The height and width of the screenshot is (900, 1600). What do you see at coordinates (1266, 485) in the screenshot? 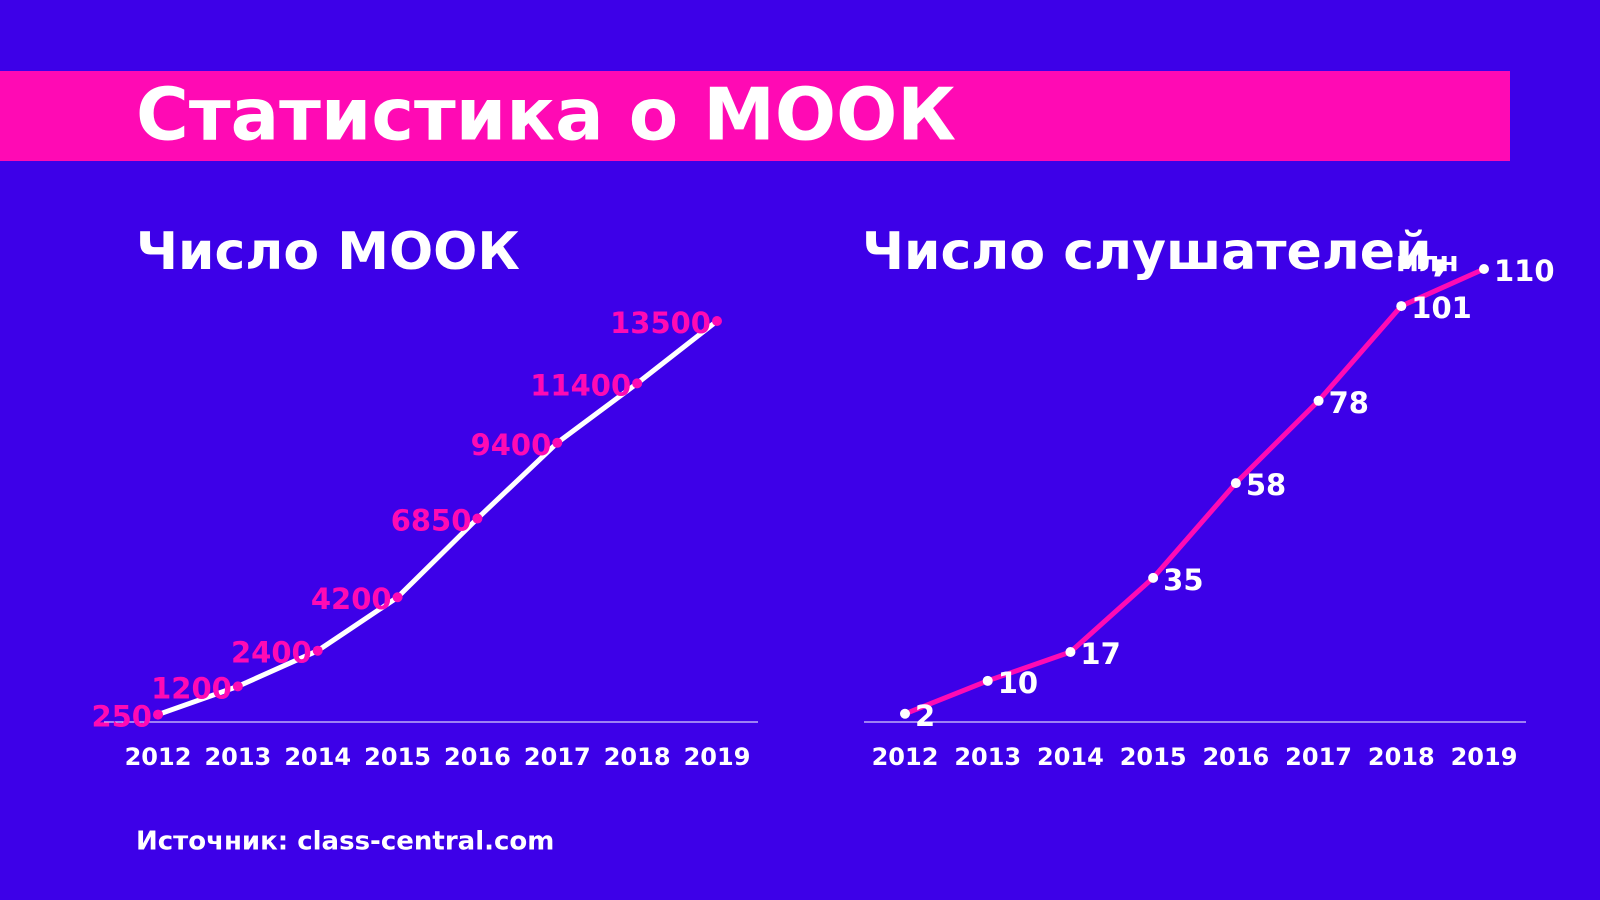
I see `data-label: 58` at bounding box center [1266, 485].